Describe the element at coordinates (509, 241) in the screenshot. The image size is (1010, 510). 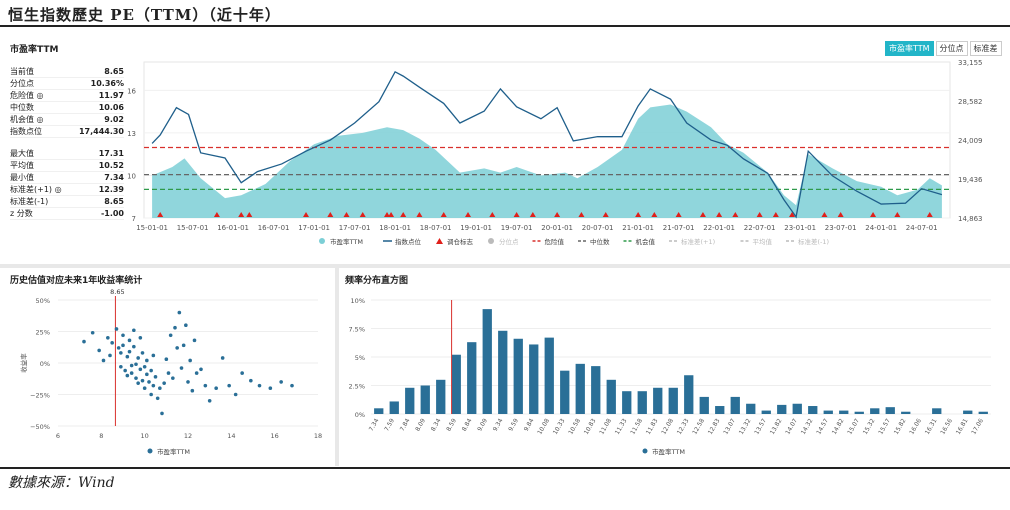
I see `legend-label: 分位点` at that location.